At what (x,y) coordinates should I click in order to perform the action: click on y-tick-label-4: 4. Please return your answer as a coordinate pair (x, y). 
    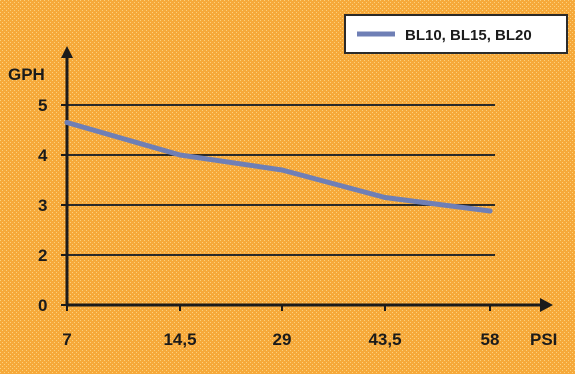
    Looking at the image, I should click on (43, 155).